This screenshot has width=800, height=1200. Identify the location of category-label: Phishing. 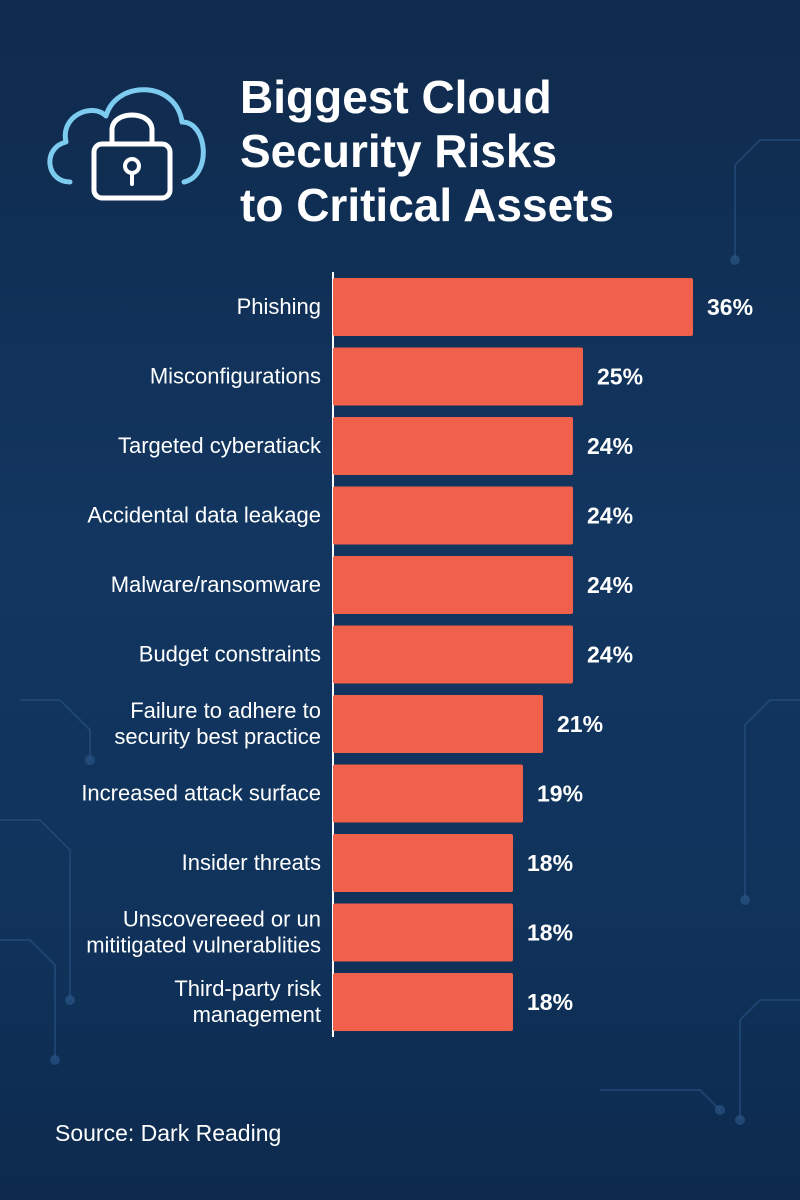
(279, 306).